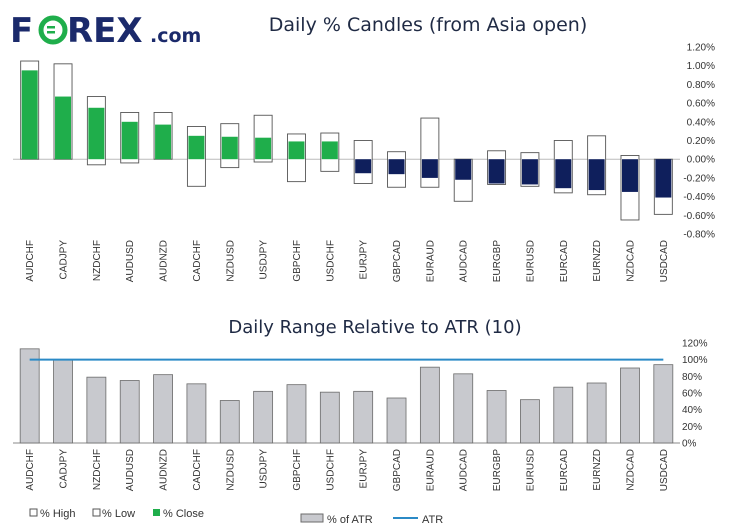  I want to click on bar-category-label: EURJPY, so click(364, 469).